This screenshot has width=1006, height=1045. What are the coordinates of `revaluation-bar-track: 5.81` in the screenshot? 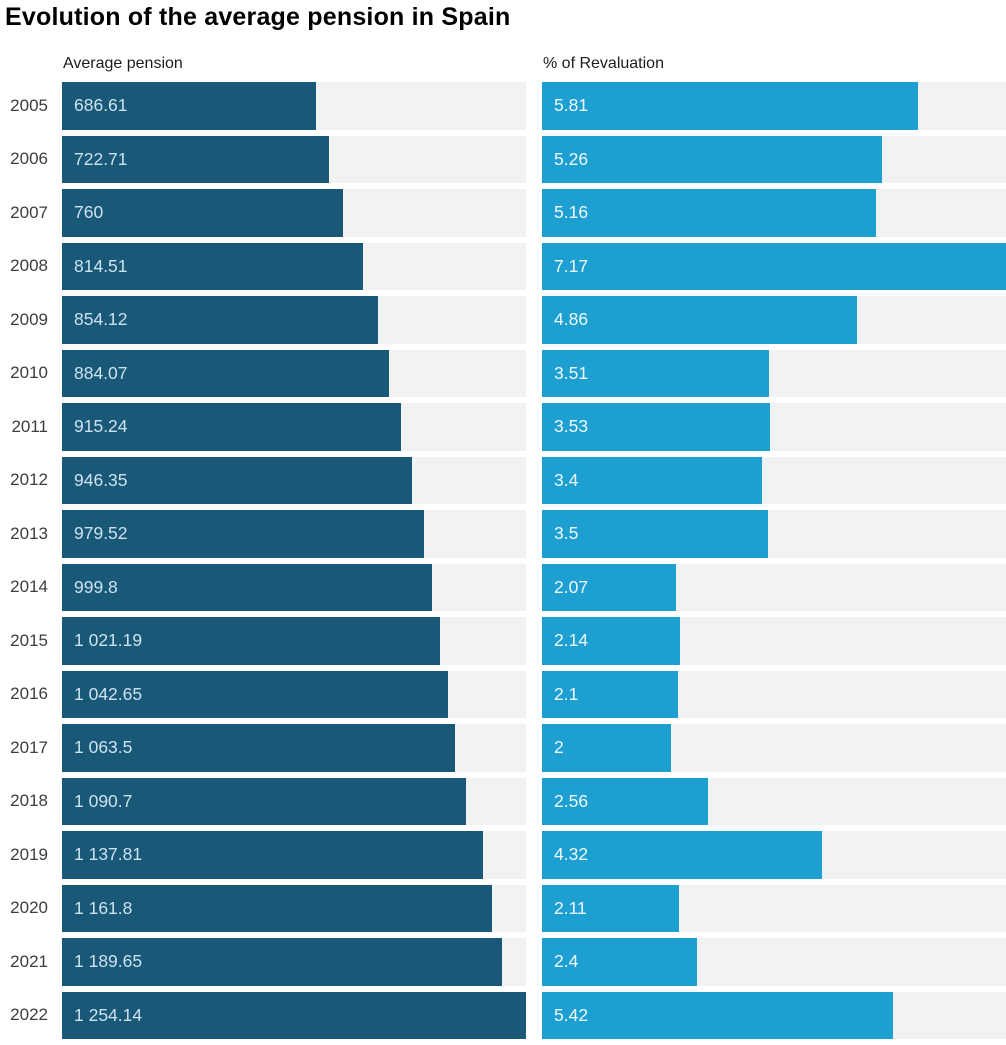 It's located at (774, 106).